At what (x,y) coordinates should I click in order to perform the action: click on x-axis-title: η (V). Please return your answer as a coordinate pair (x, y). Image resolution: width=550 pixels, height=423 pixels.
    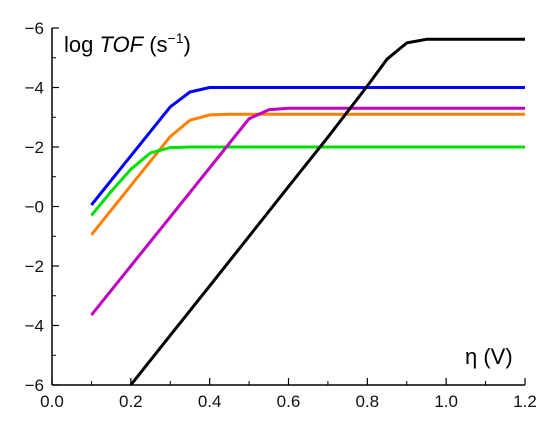
    Looking at the image, I should click on (489, 356).